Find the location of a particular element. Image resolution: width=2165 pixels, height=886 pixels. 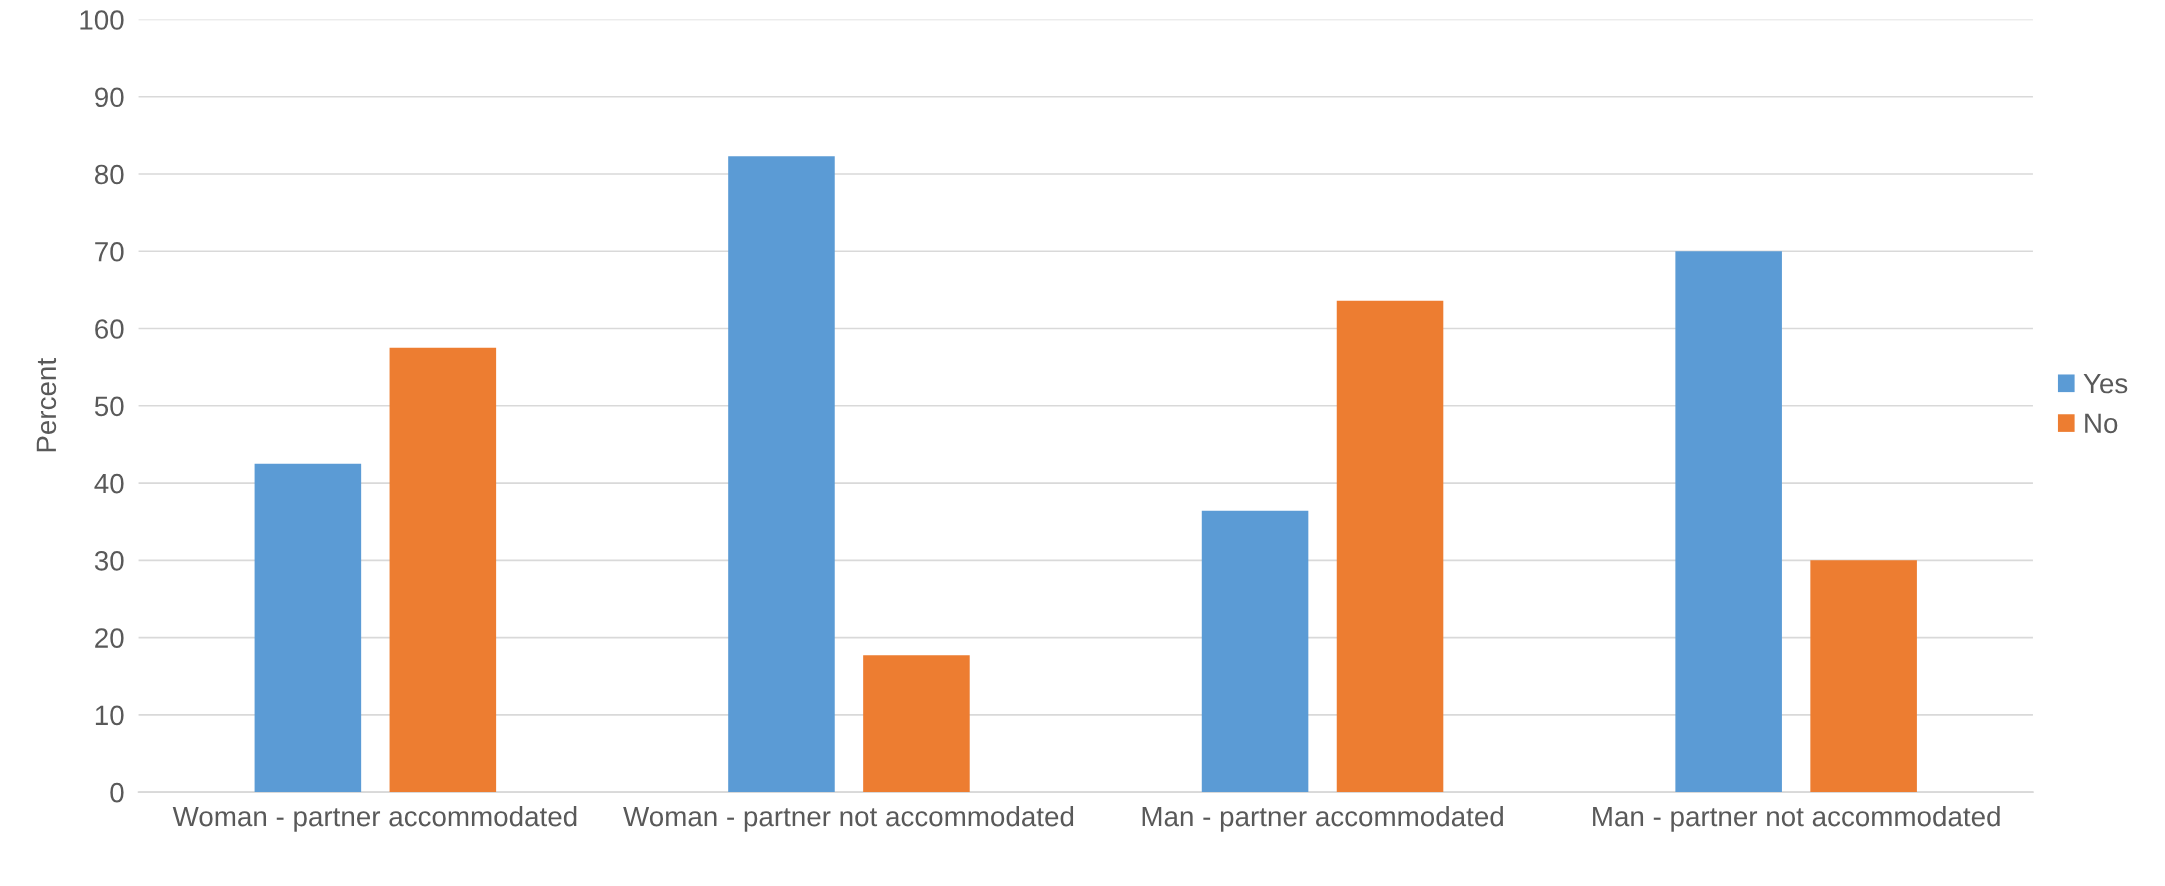

y-tick-label: 10 is located at coordinates (109, 715).